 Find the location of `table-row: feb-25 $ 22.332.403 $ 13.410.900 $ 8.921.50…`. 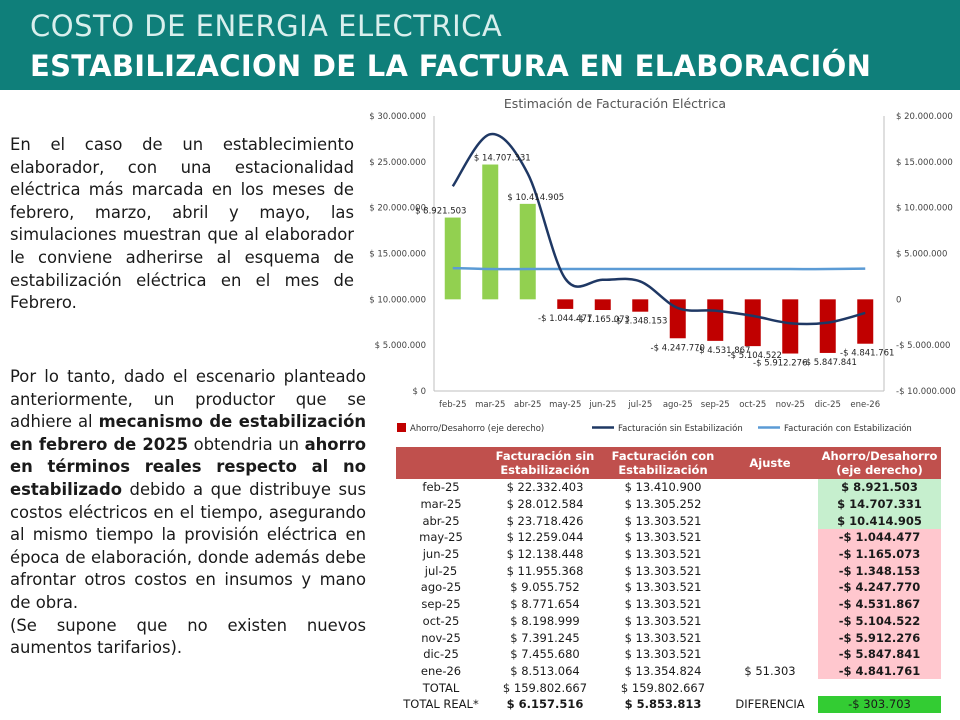

table-row: feb-25 $ 22.332.403 $ 13.410.900 $ 8.921.50… is located at coordinates (668, 487).